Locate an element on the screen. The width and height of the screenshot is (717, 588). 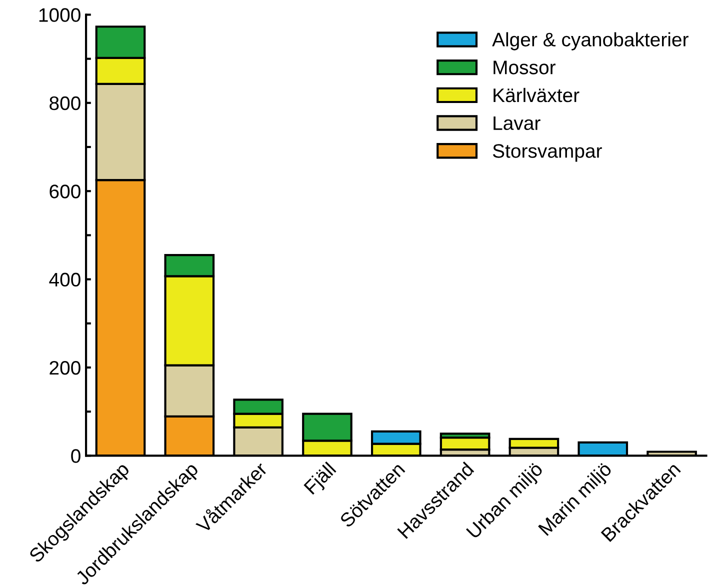
legend-label: Kärlväxter is located at coordinates (537, 95).